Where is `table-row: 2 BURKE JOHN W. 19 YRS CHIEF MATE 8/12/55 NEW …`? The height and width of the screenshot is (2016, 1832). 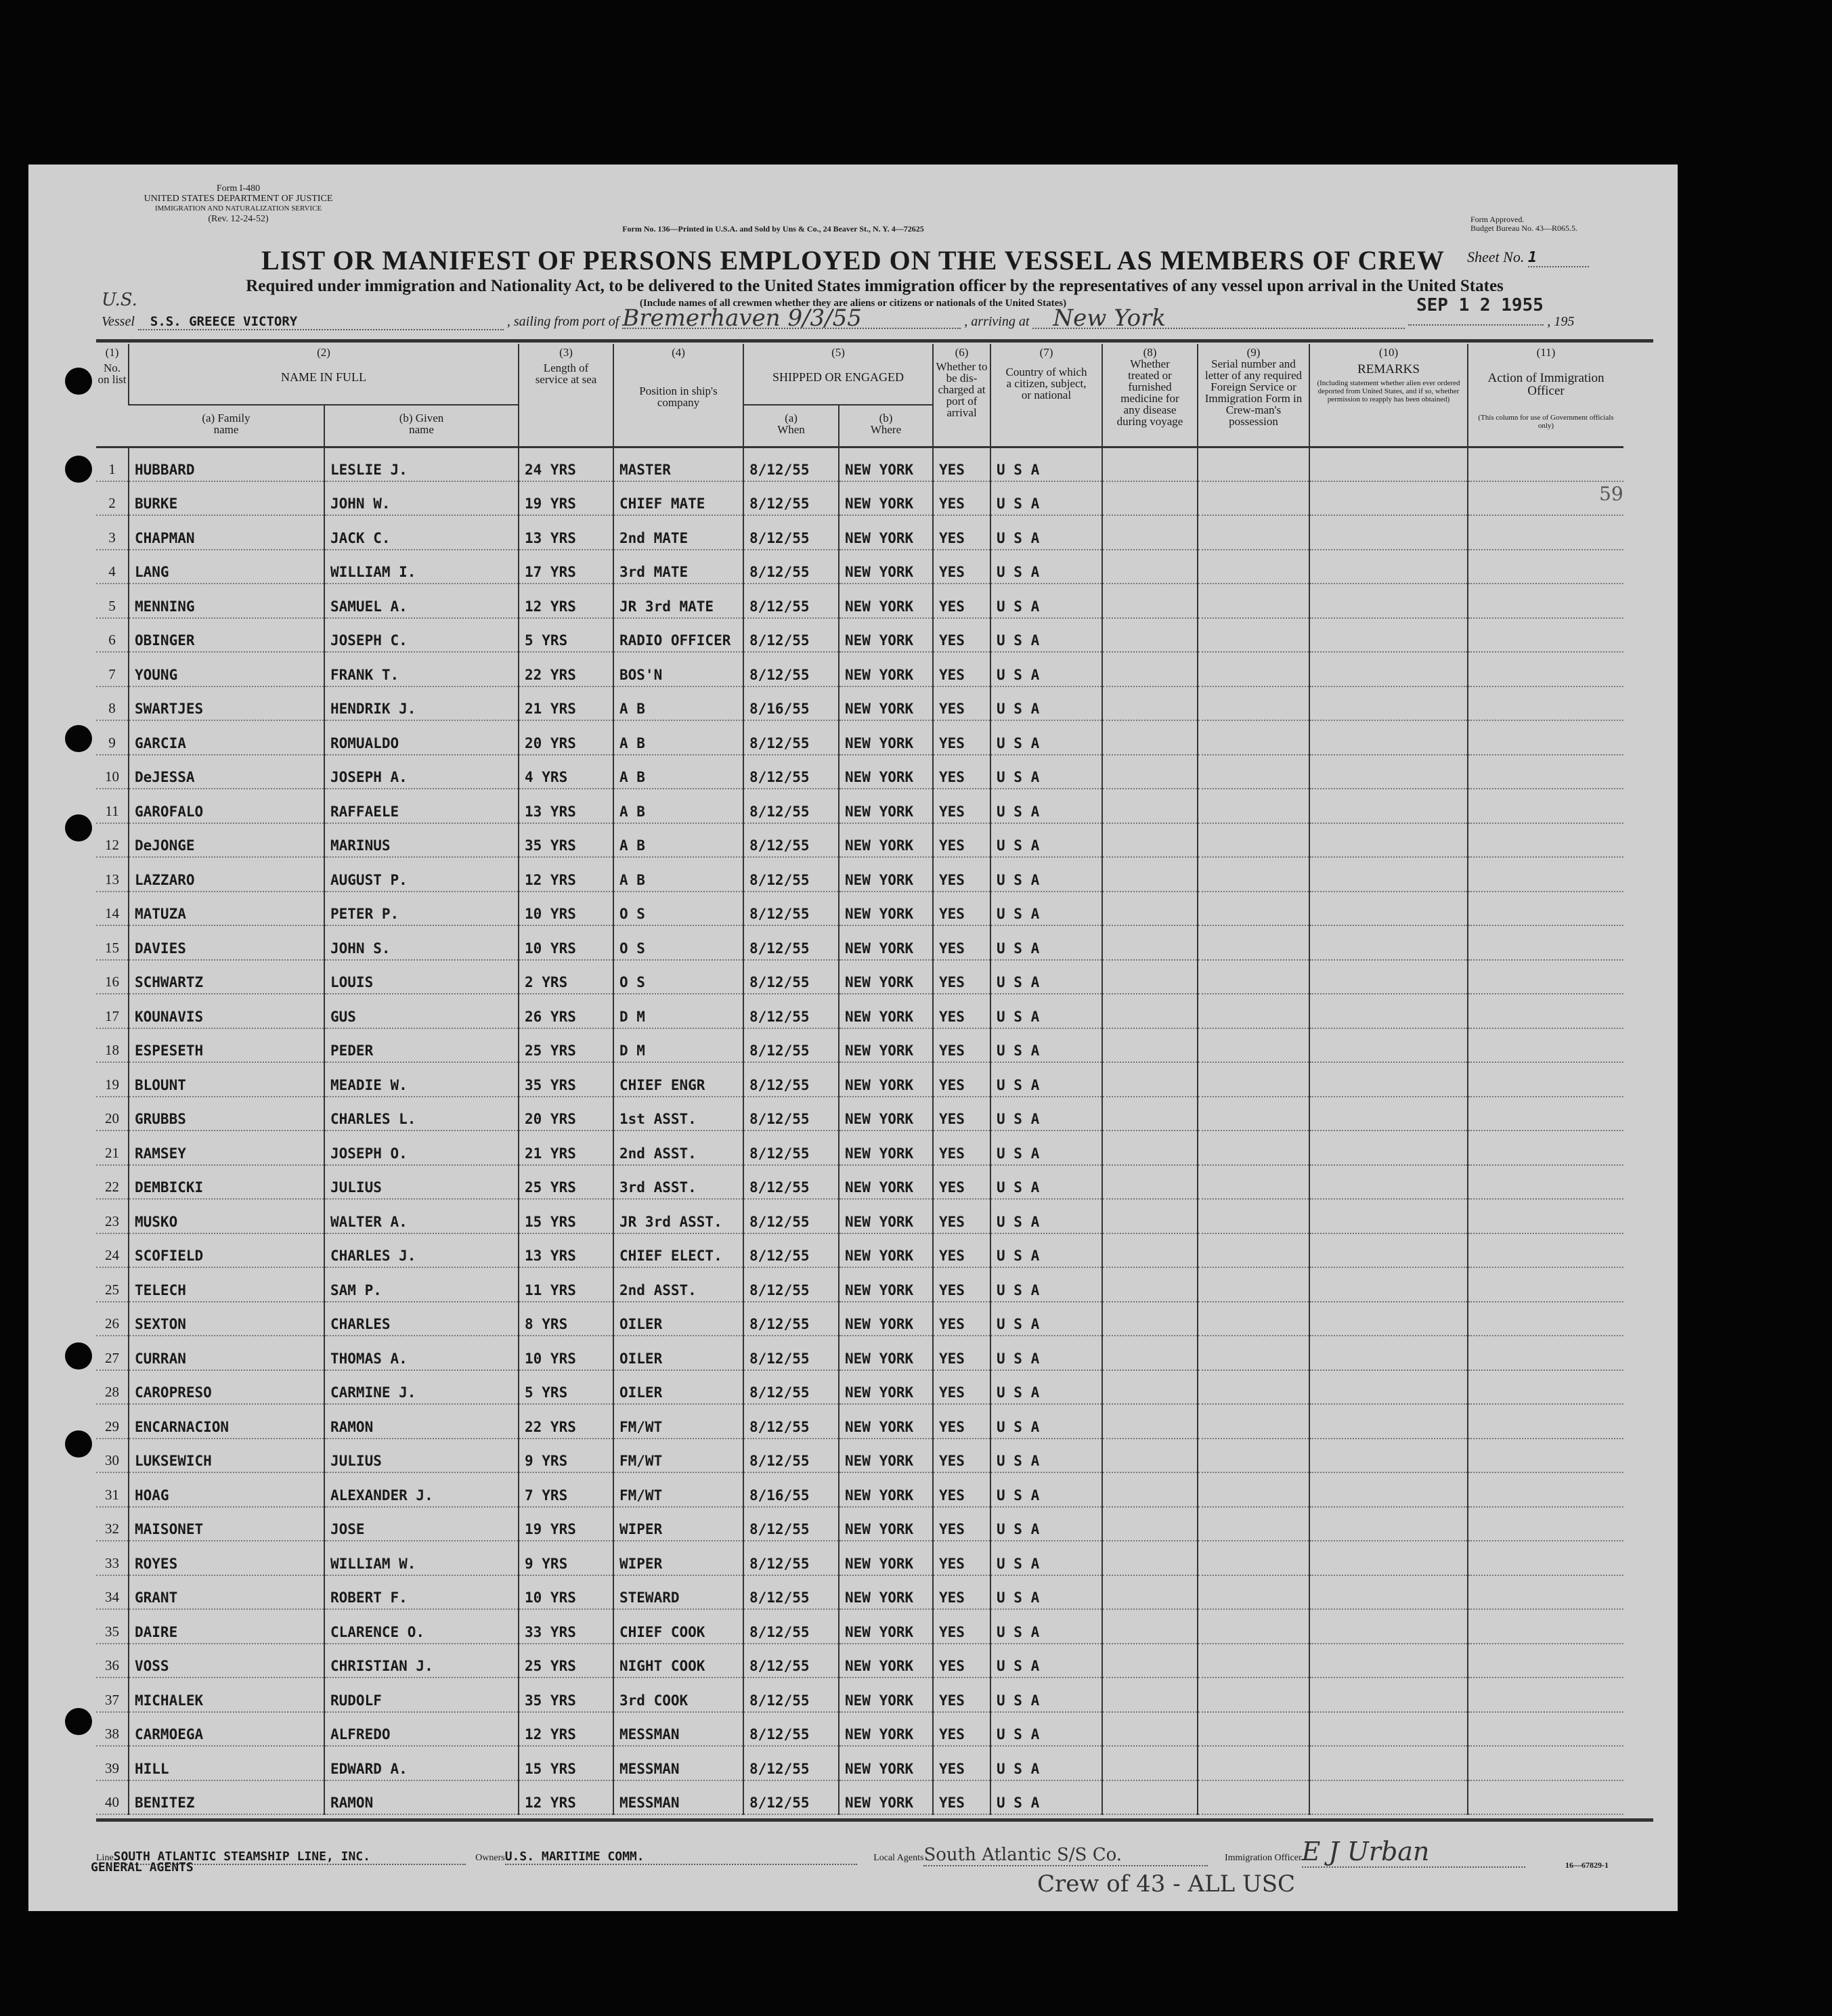
table-row: 2 BURKE JOHN W. 19 YRS CHIEF MATE 8/12/55 NEW … is located at coordinates (860, 498).